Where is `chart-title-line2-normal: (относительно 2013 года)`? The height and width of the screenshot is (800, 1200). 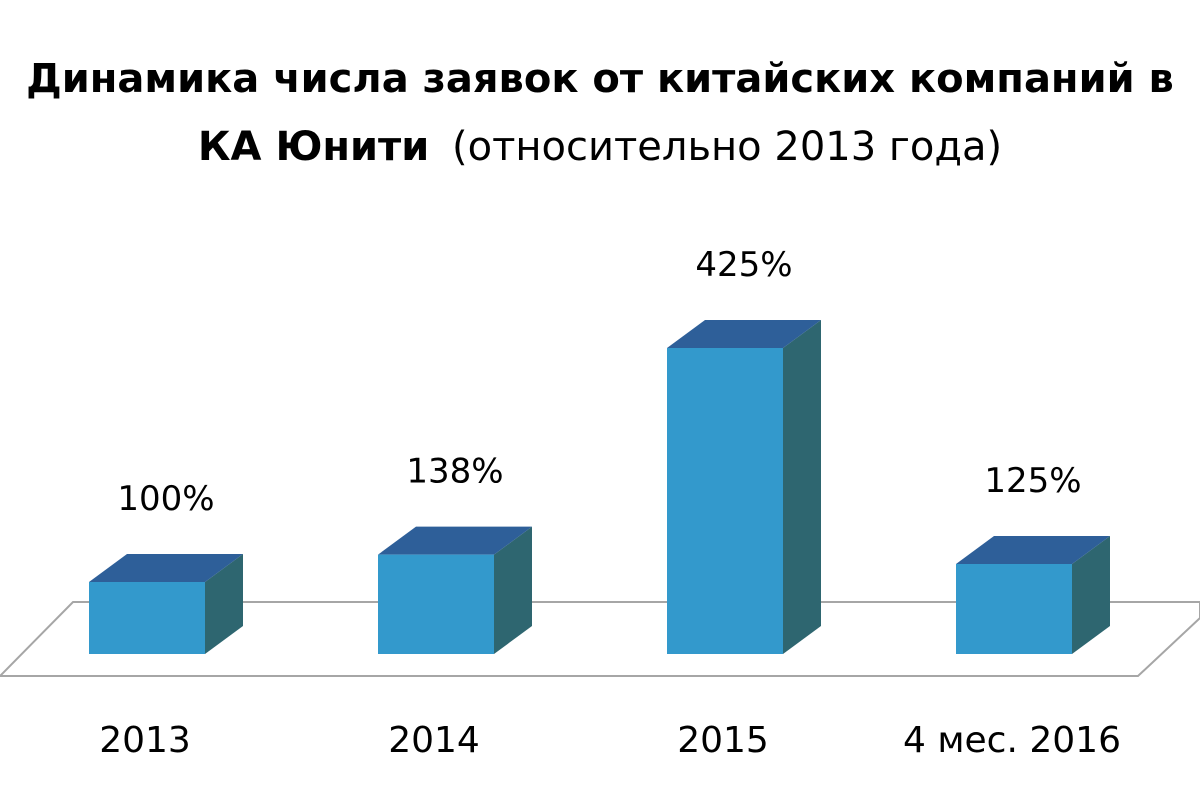
chart-title-line2-normal: (относительно 2013 года) is located at coordinates (727, 147).